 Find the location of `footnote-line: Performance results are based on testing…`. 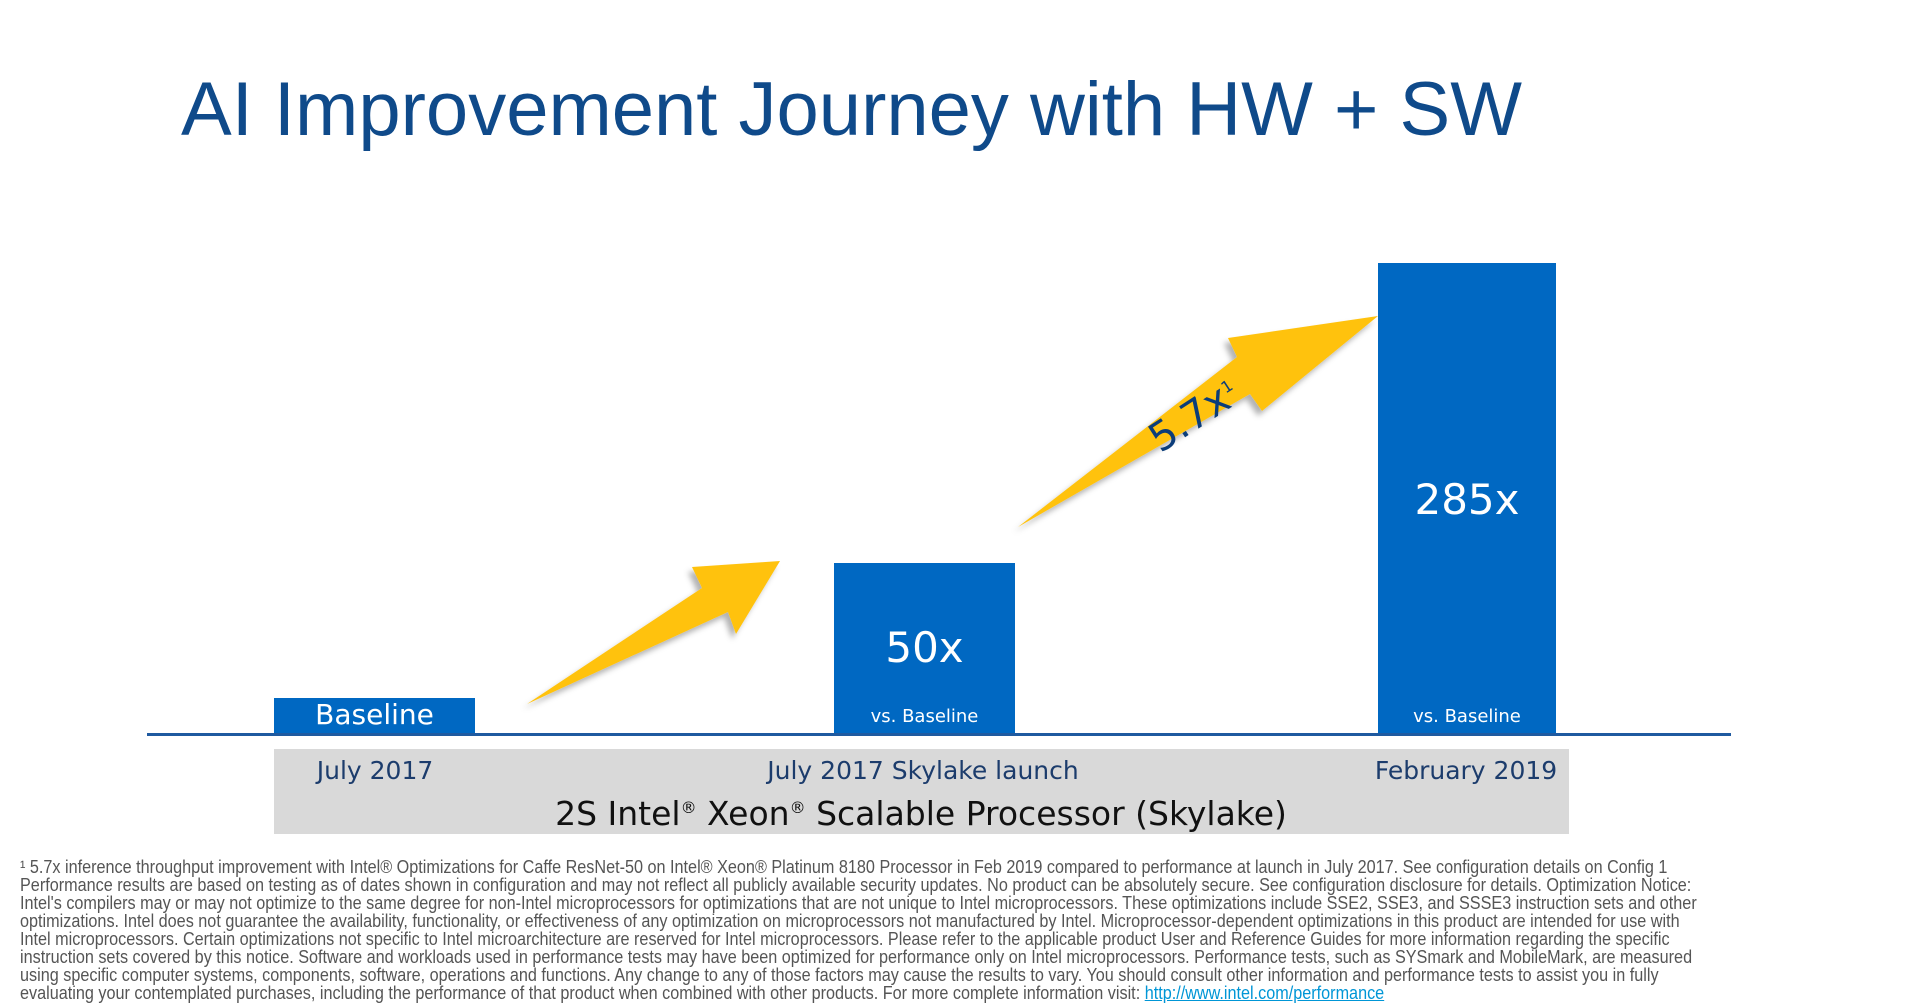

footnote-line: Performance results are based on testing… is located at coordinates (856, 885).